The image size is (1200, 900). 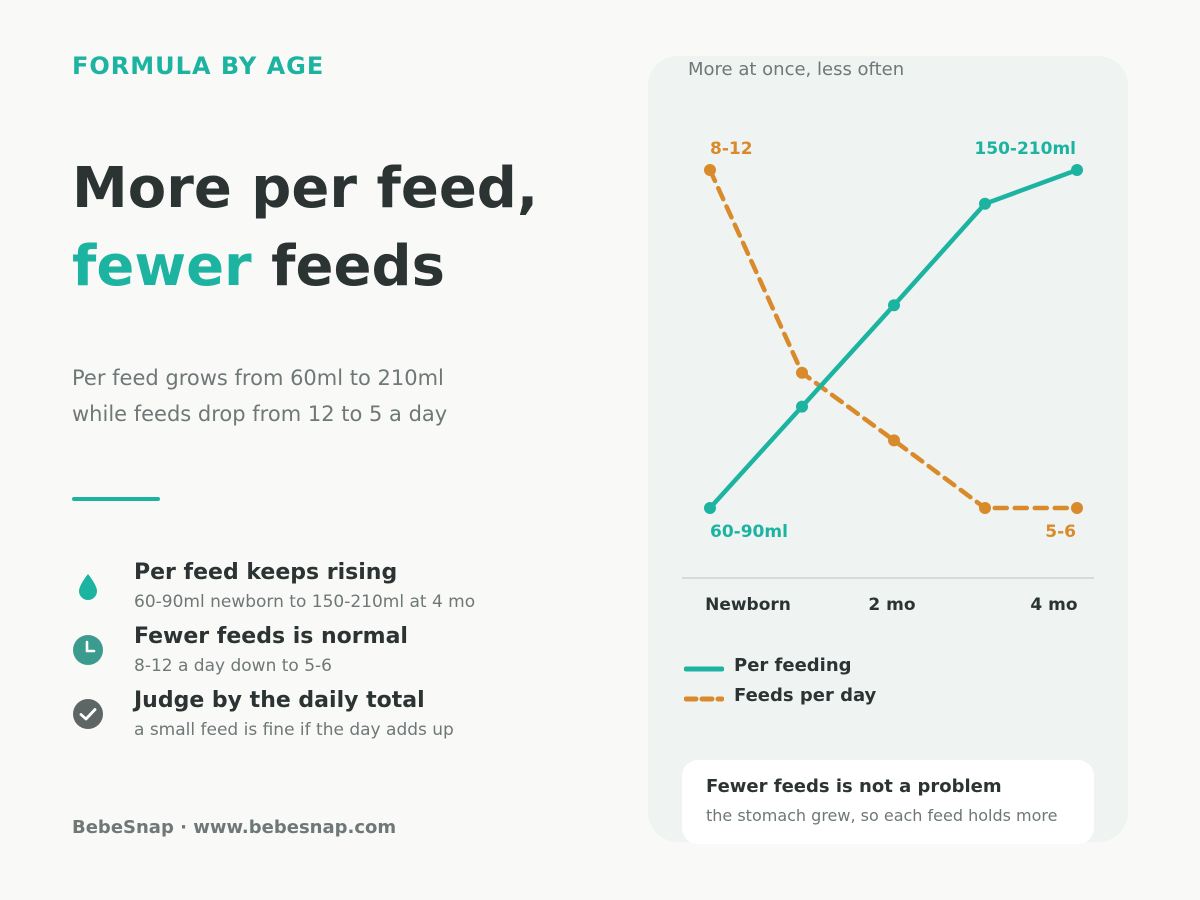 I want to click on annotation-feeds-start: 8-12, so click(x=731, y=149).